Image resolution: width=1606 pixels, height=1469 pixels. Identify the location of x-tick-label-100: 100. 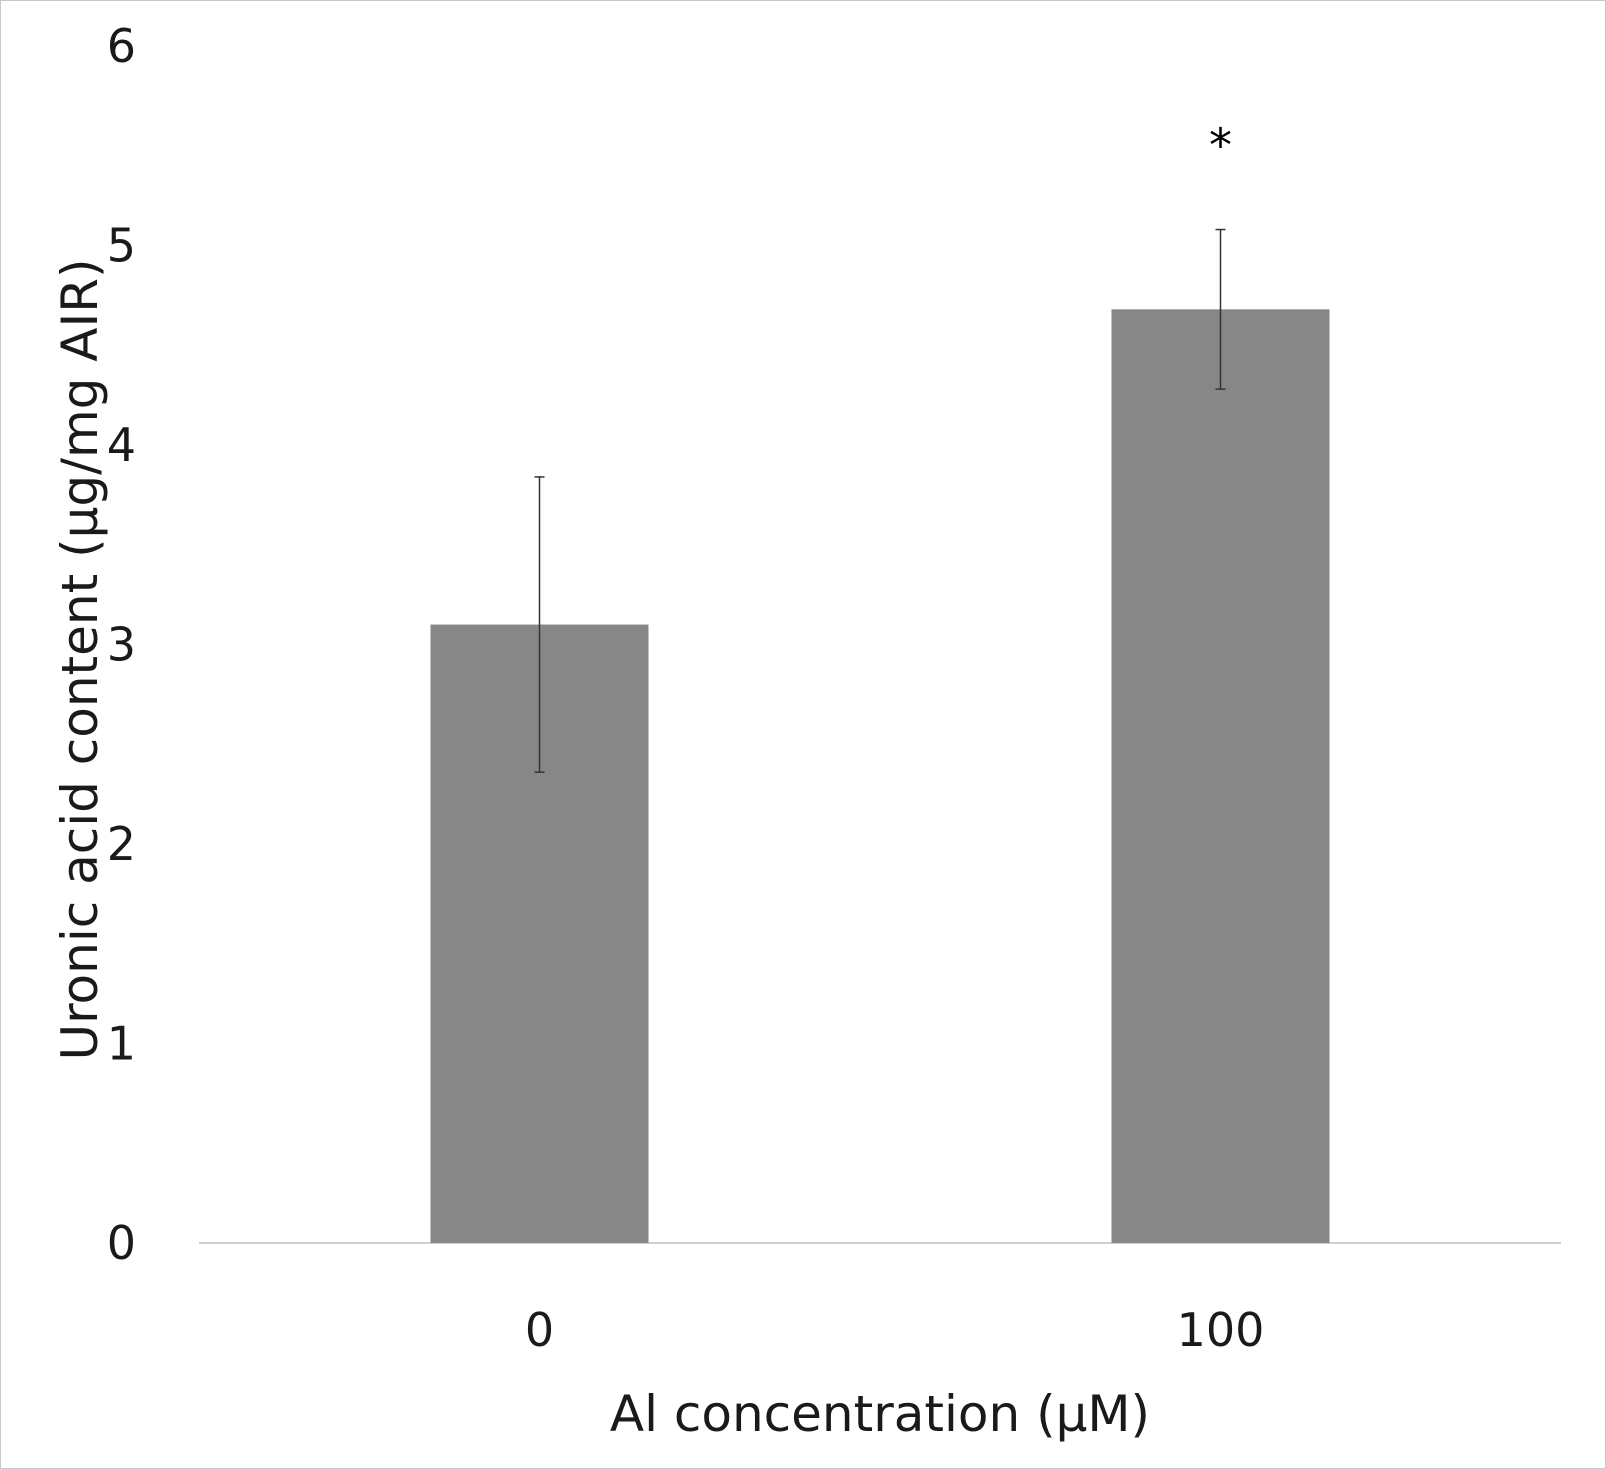
(1221, 1330).